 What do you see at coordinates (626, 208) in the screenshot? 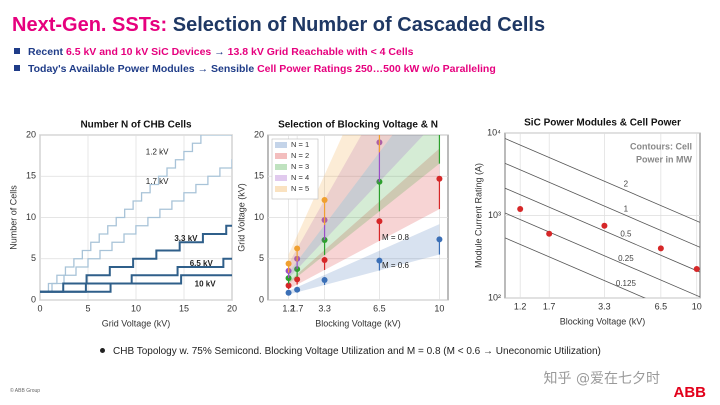
I see `contour-label: 1` at bounding box center [626, 208].